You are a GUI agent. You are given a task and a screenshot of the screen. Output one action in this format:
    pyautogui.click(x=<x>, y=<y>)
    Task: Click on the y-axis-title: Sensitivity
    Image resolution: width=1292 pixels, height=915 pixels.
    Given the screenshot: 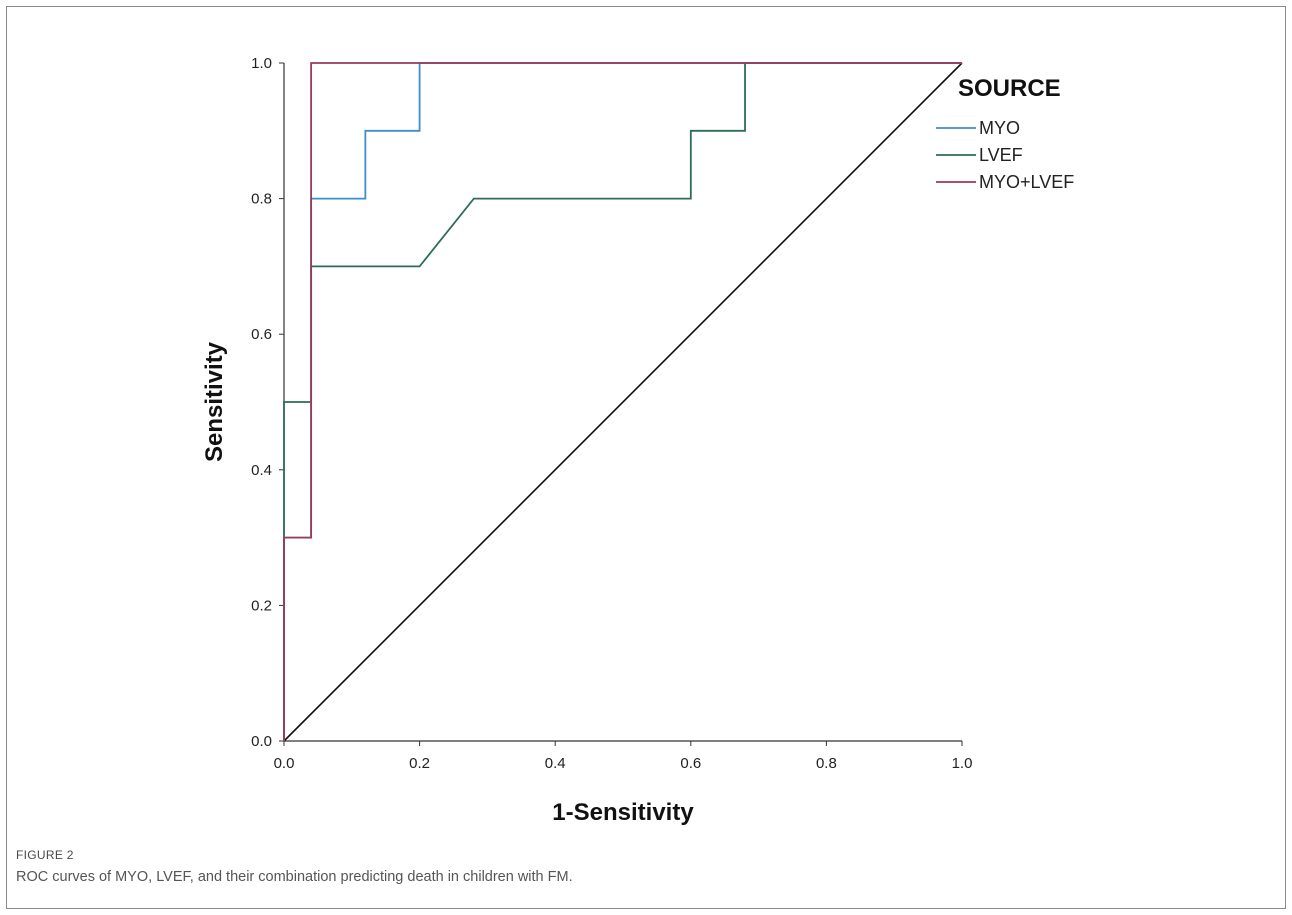 What is the action you would take?
    pyautogui.click(x=214, y=401)
    